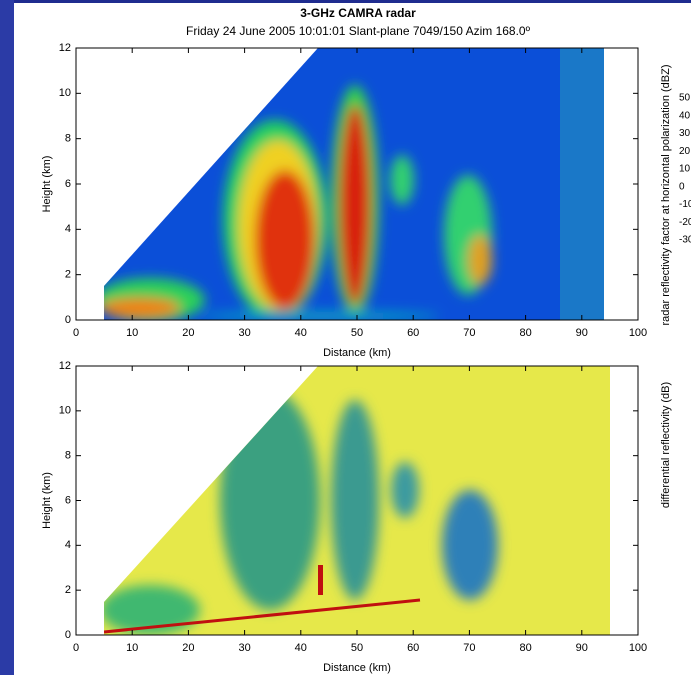  Describe the element at coordinates (666, 445) in the screenshot. I see `colorbar-label: differential reflectivity (dB)` at that location.